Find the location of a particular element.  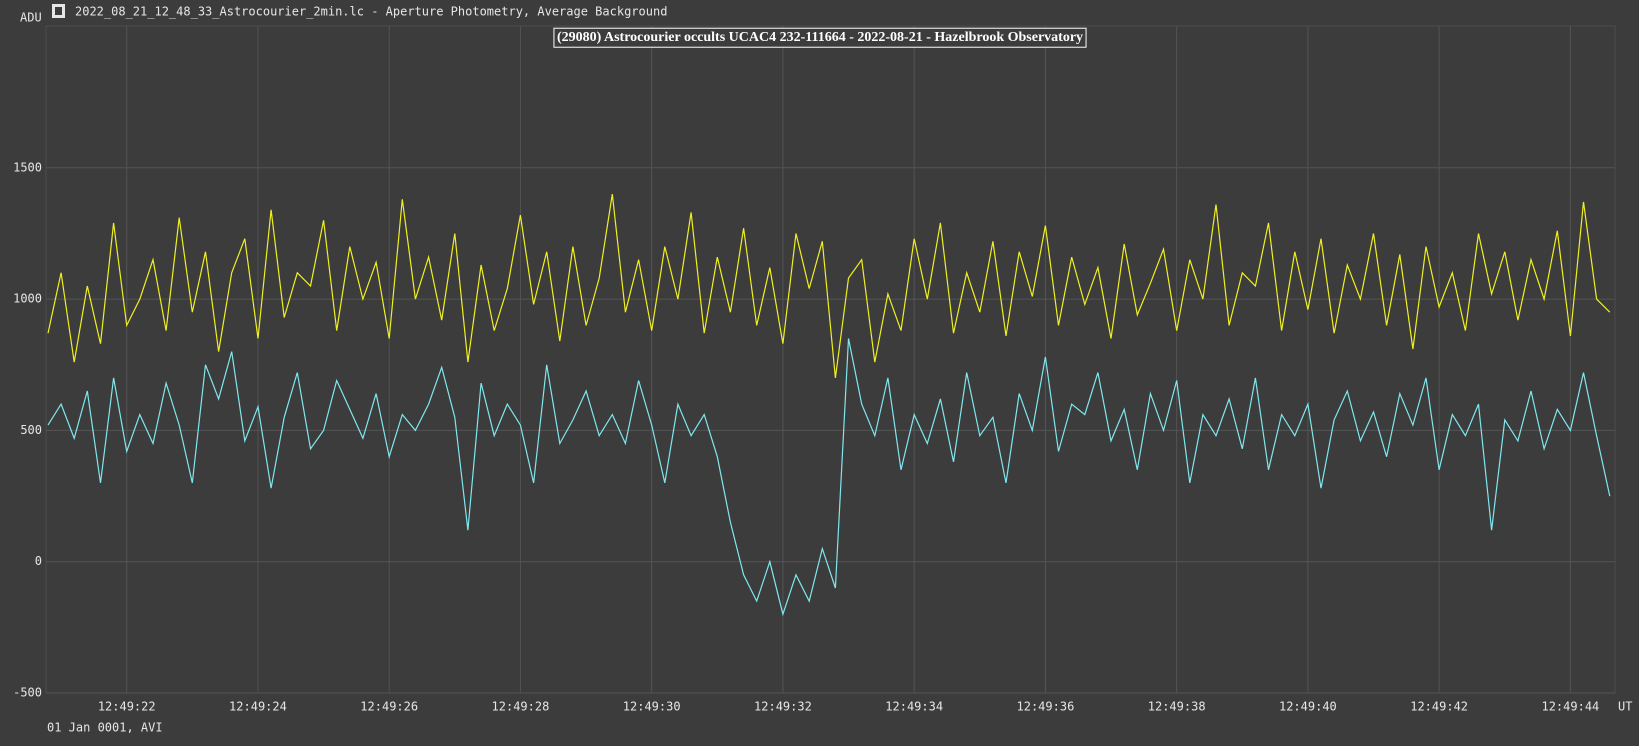

x-tick-label: 12:49:22 is located at coordinates (127, 707).